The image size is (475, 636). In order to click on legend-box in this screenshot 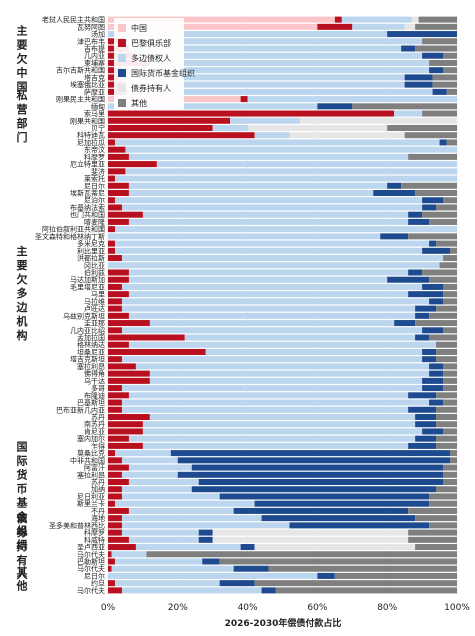, I will do `click(149, 64)`.